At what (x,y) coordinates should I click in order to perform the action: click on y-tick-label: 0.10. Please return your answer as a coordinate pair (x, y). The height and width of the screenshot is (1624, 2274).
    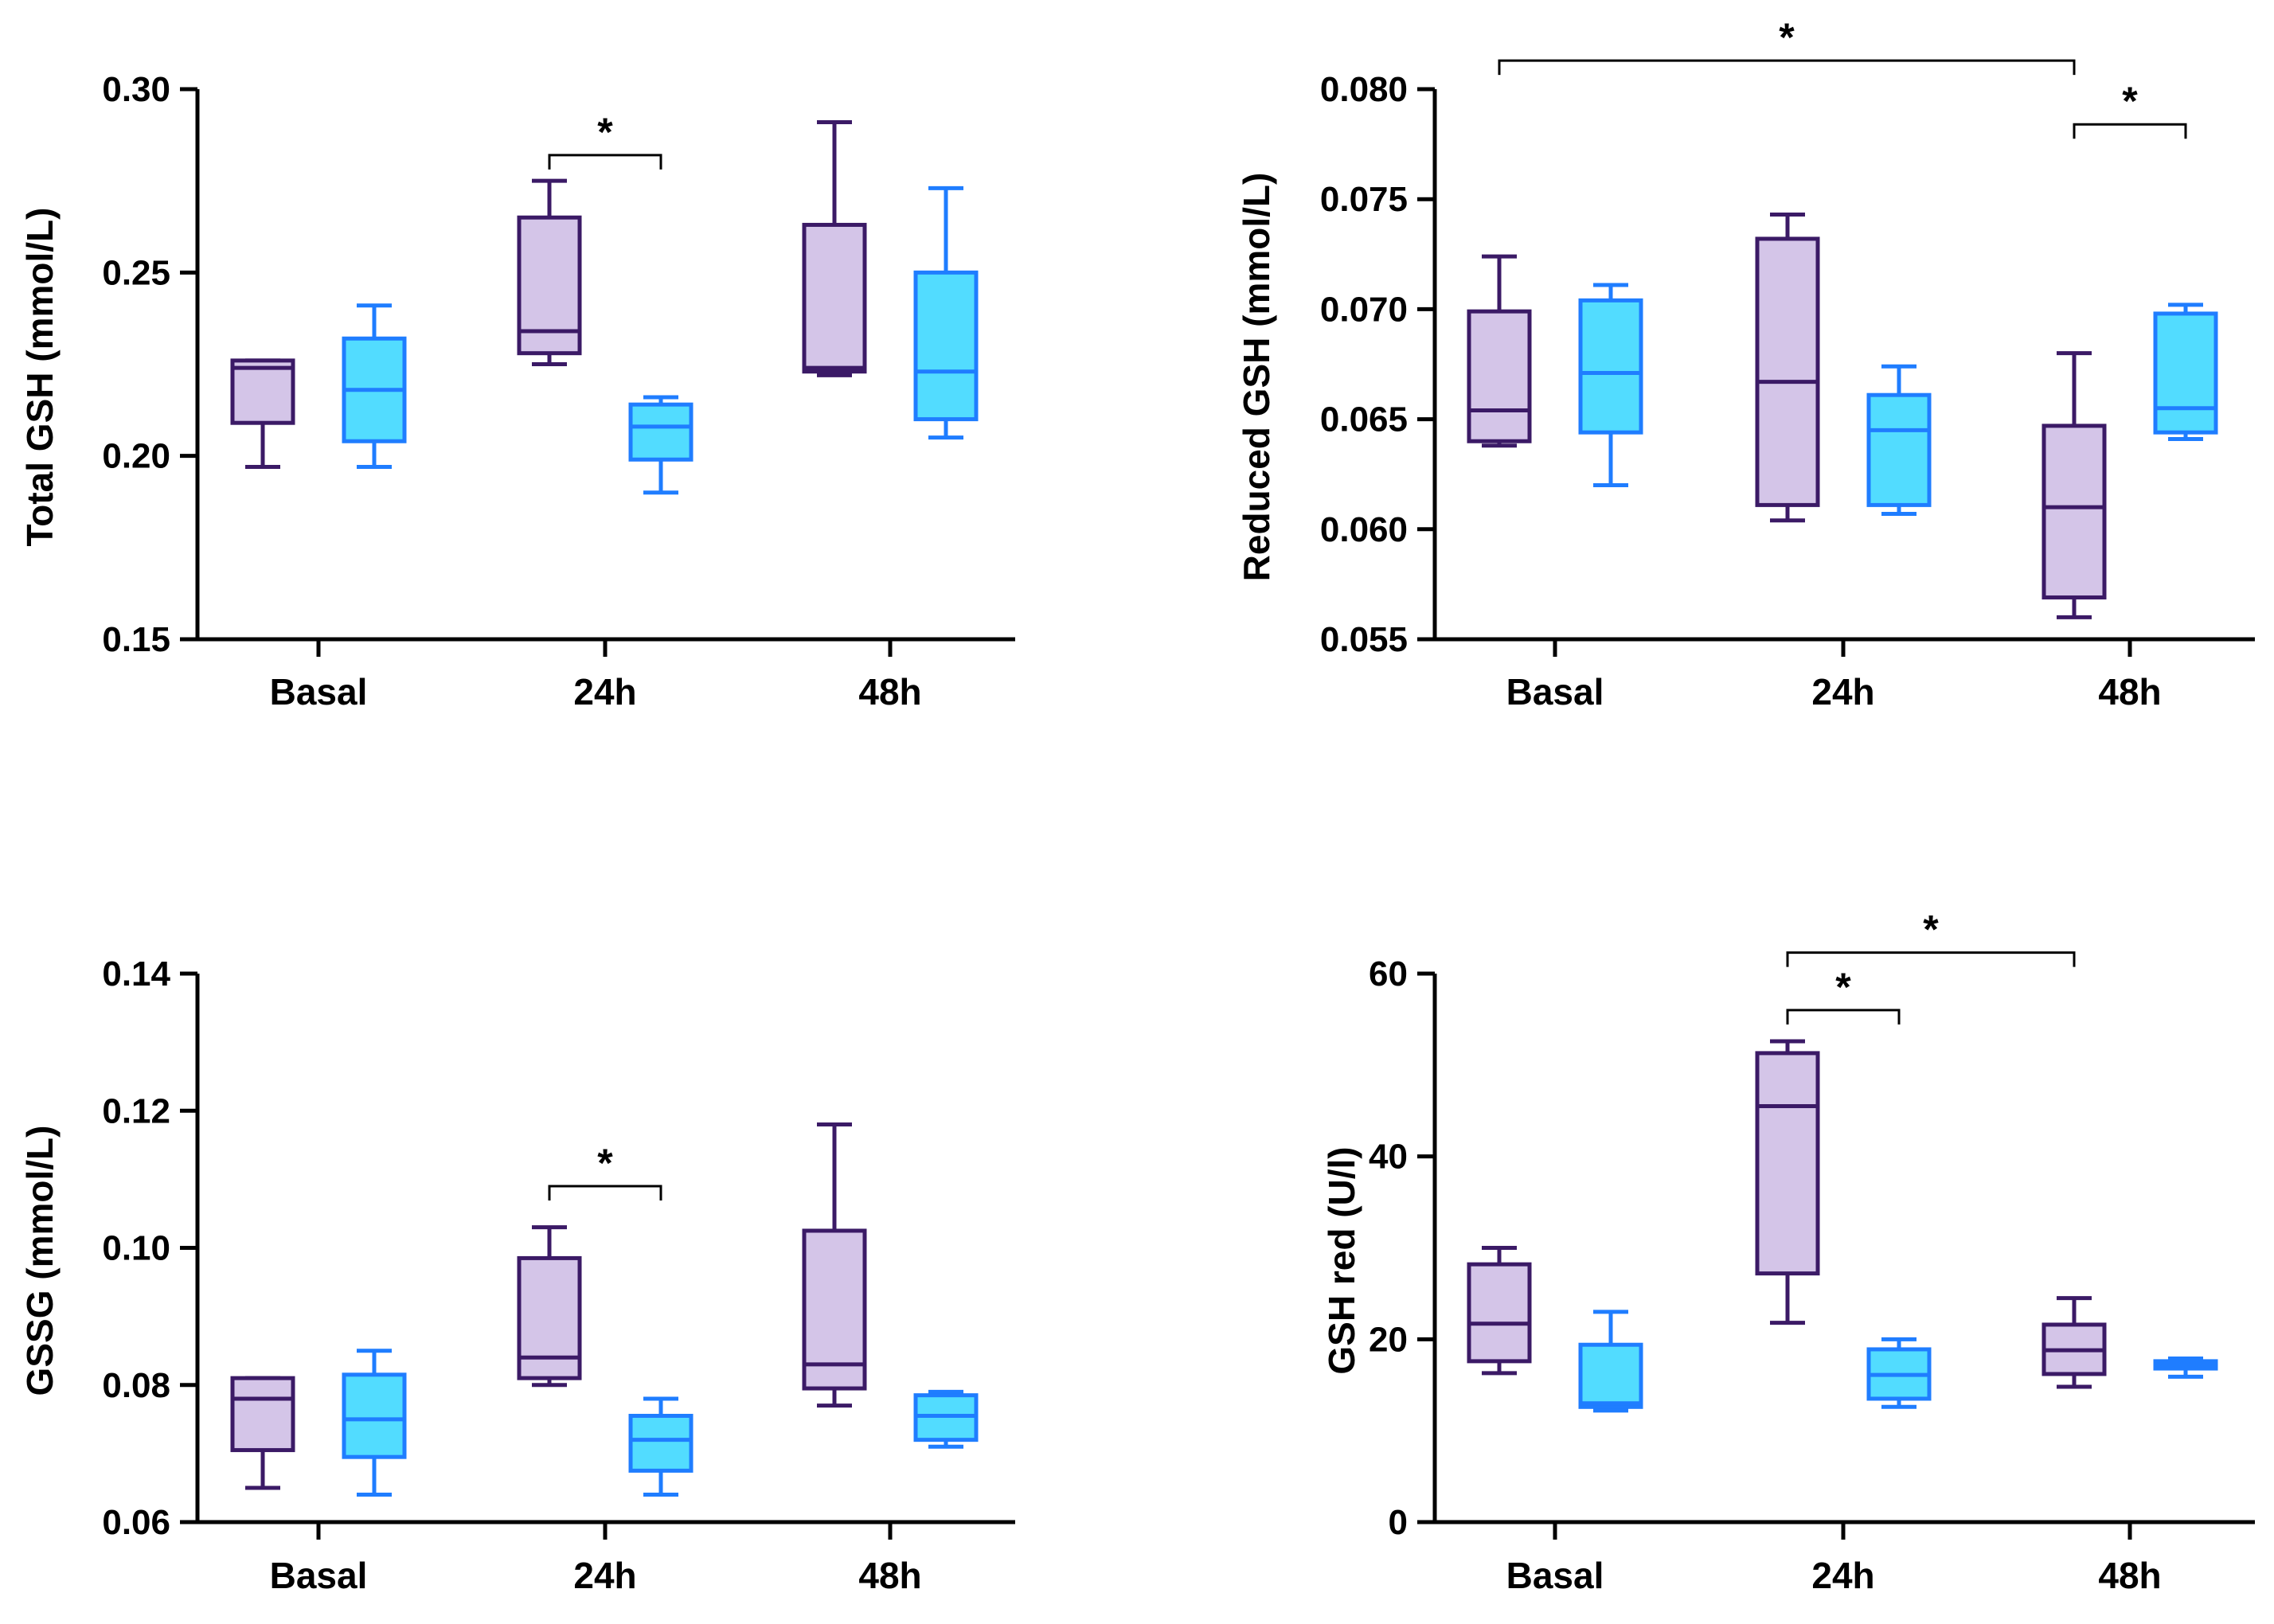
    Looking at the image, I should click on (136, 1248).